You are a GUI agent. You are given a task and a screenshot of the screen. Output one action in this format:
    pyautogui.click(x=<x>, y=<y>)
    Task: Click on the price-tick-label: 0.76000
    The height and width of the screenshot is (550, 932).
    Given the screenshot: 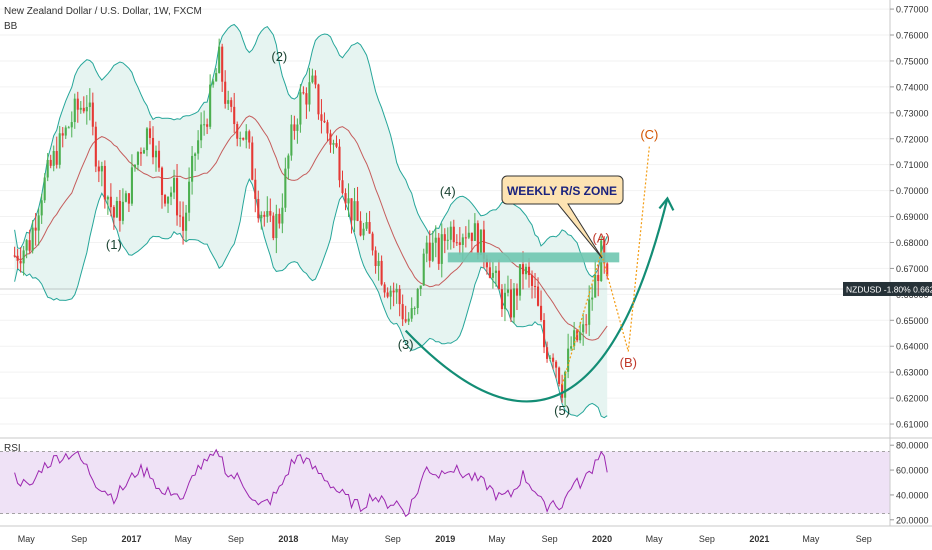 What is the action you would take?
    pyautogui.click(x=912, y=36)
    